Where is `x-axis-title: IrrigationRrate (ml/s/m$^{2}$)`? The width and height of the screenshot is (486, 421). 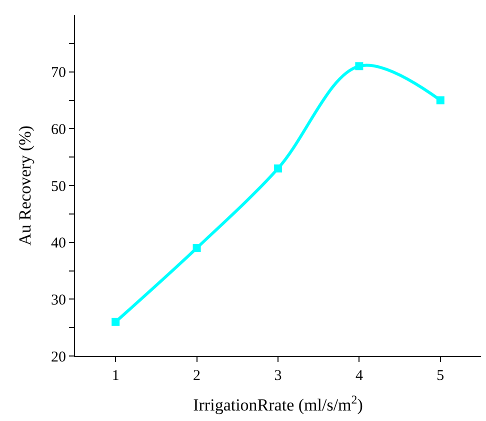 x-axis-title: IrrigationRrate (ml/s/m$^{2}$) is located at coordinates (278, 403).